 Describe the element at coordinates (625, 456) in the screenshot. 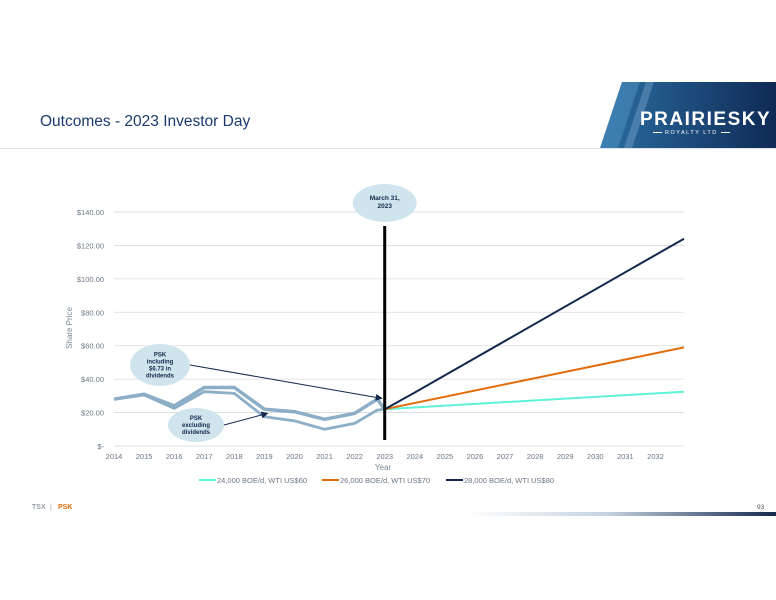

I see `x-tick-label: 2031` at that location.